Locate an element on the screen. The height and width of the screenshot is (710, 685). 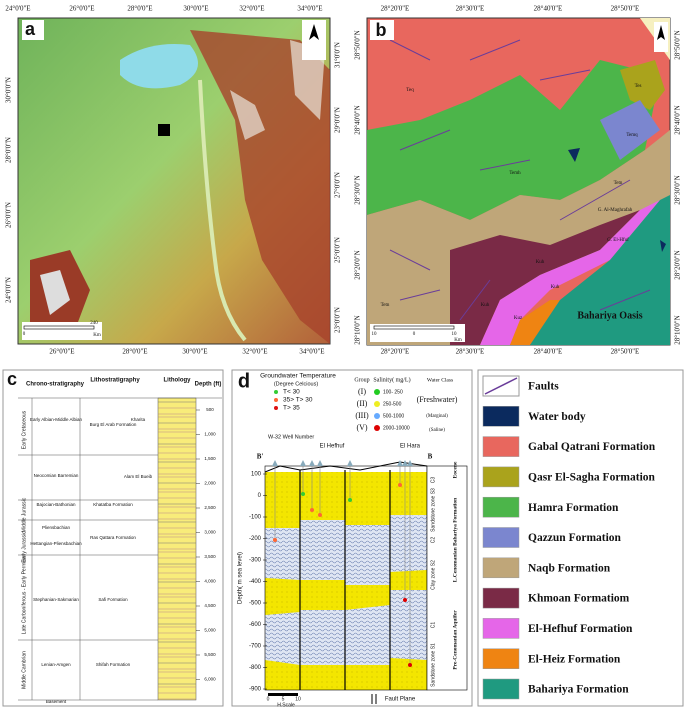
panel-letter: c is located at coordinates (12, 379).